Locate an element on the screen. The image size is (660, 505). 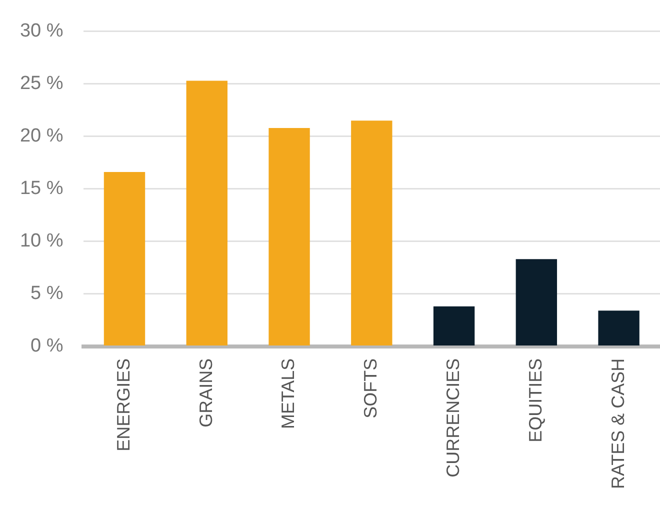
x-tick-label: SOFTS is located at coordinates (370, 388).